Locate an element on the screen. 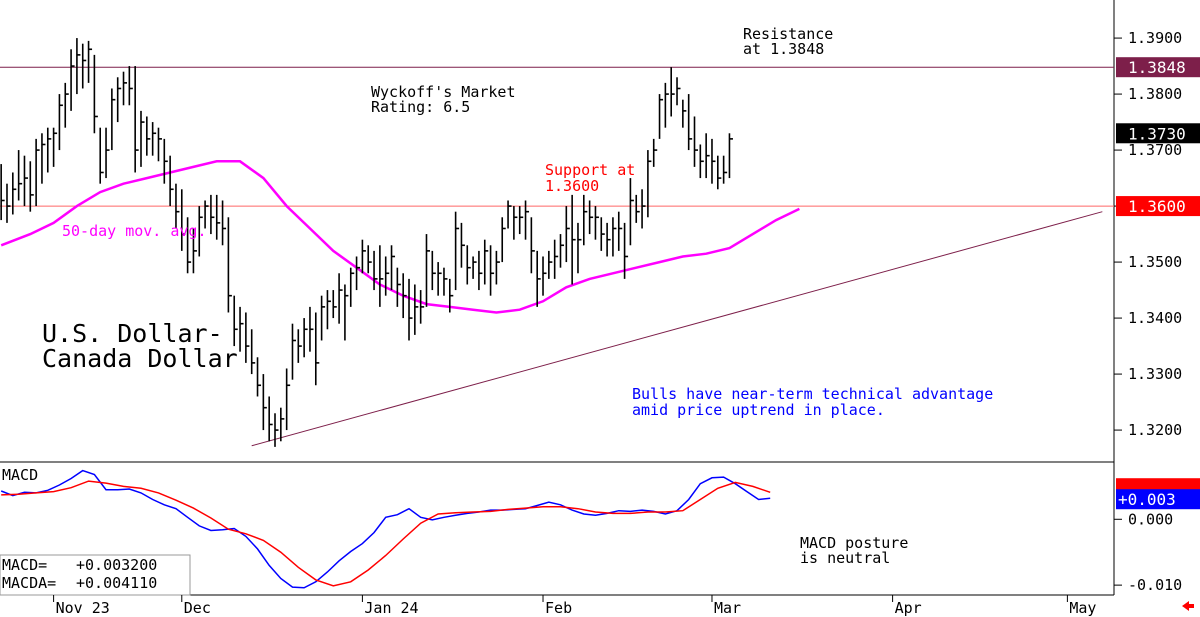 The image size is (1200, 617). x-axis-tick-label: Apr is located at coordinates (908, 608).